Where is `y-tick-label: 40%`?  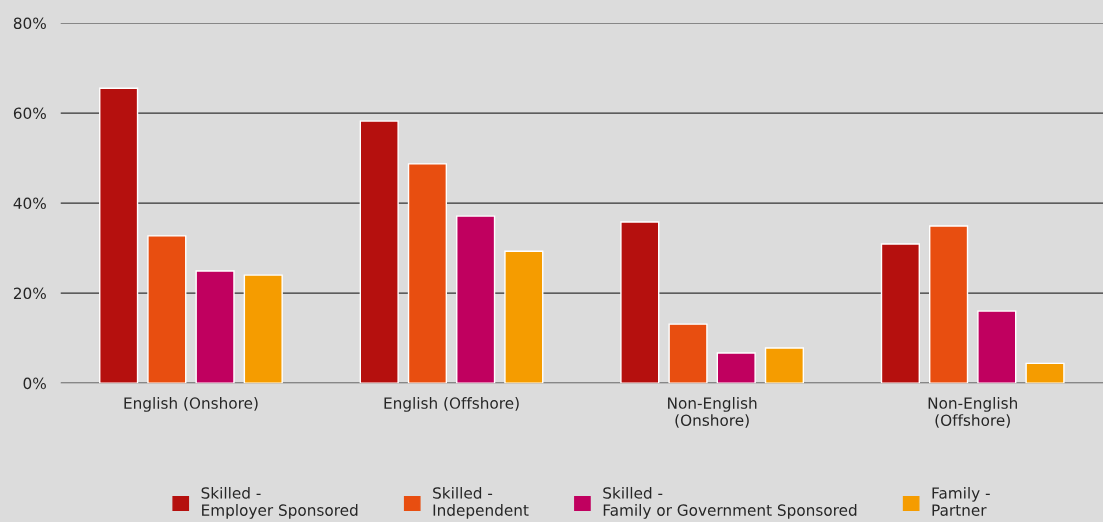
y-tick-label: 40% is located at coordinates (29, 203).